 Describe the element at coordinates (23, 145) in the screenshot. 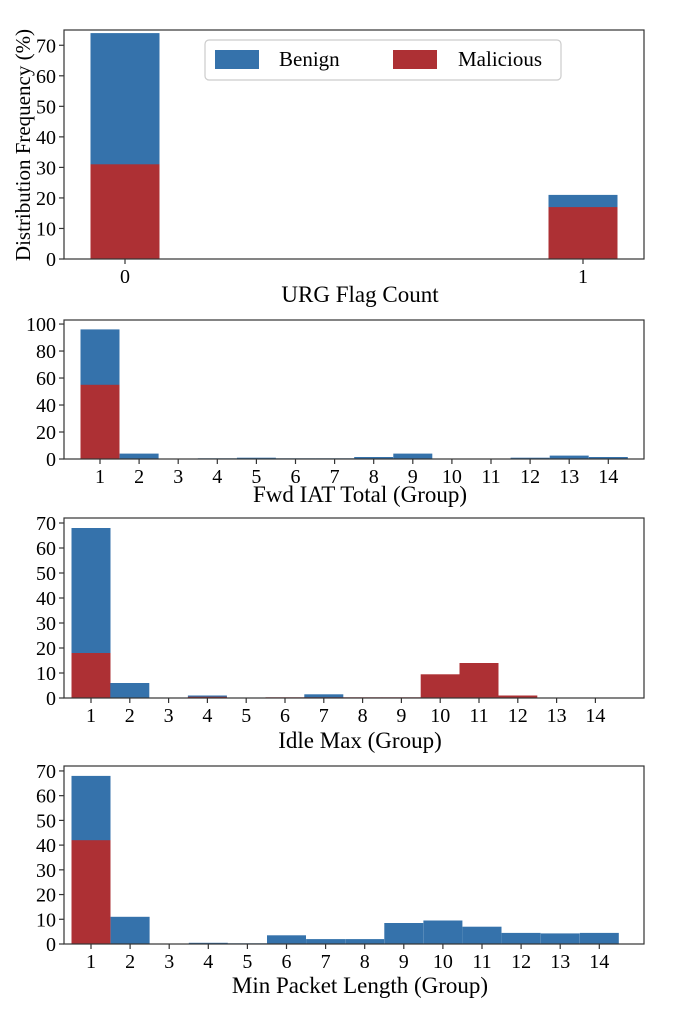

I see `y-axis-label: Distribution Frequency (%)` at that location.